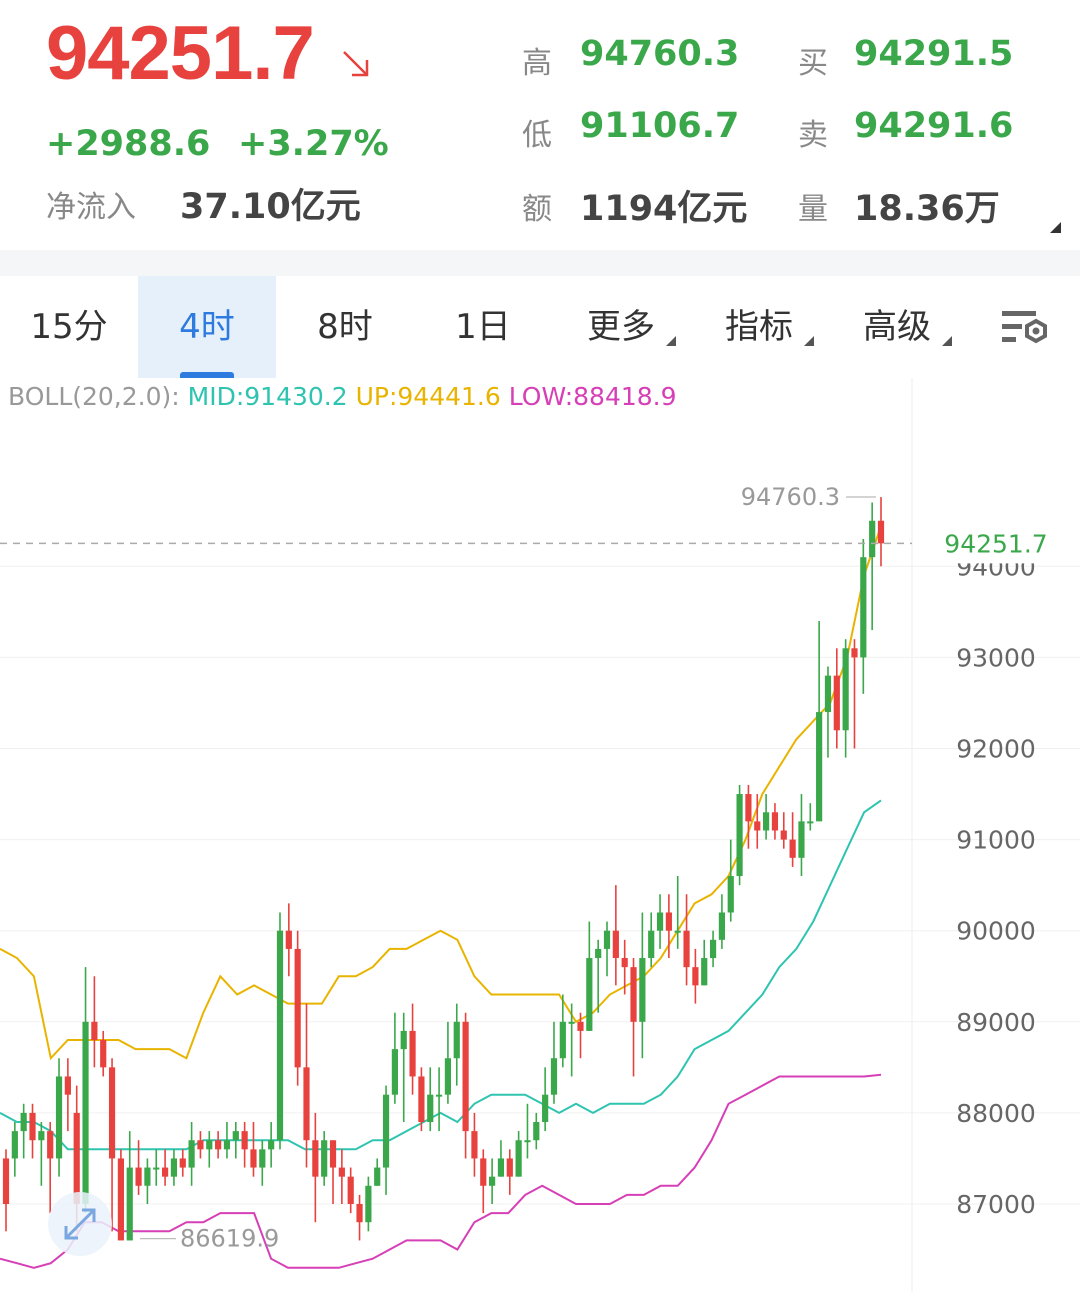 This screenshot has height=1292, width=1080. What do you see at coordinates (1055, 227) in the screenshot?
I see `expand-corner-icon` at bounding box center [1055, 227].